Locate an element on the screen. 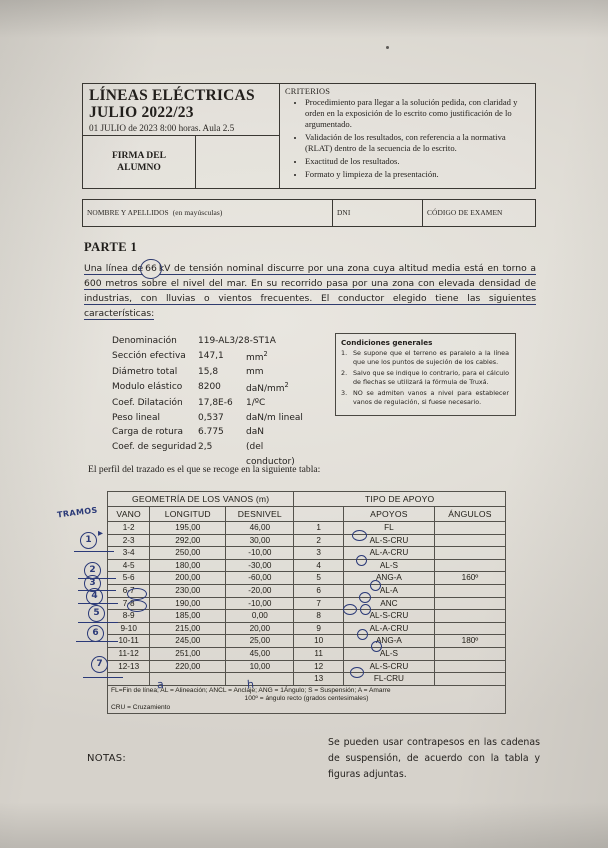 The height and width of the screenshot is (848, 608). table-row: 7-8 190,00 -10,00 7 ANC is located at coordinates (306, 603).